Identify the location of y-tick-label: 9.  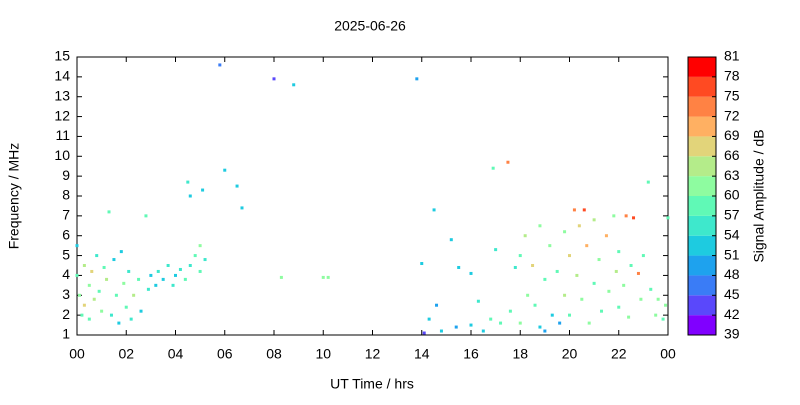
(66, 175).